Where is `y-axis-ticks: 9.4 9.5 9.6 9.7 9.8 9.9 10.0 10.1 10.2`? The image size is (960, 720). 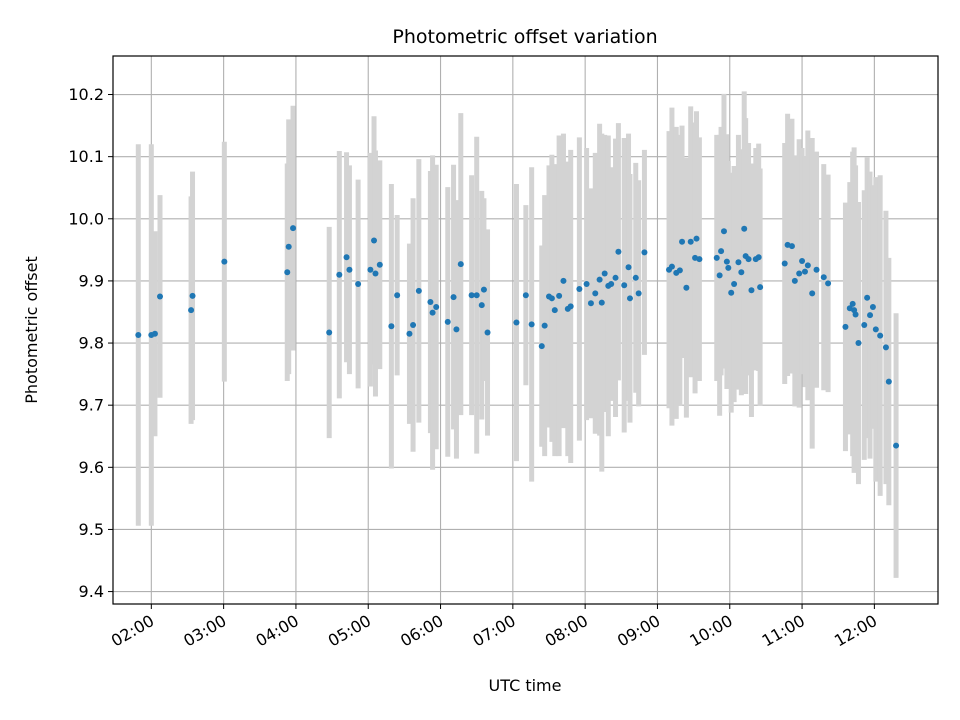
y-axis-ticks: 9.4 9.5 9.6 9.7 9.8 9.9 10.0 10.1 10.2 is located at coordinates (90, 343).